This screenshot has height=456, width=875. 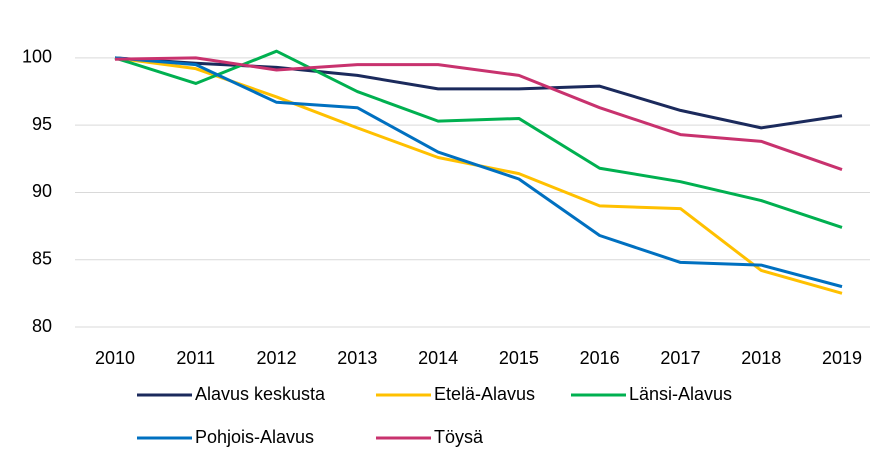 I want to click on y-tick-label: 100, so click(x=37, y=57).